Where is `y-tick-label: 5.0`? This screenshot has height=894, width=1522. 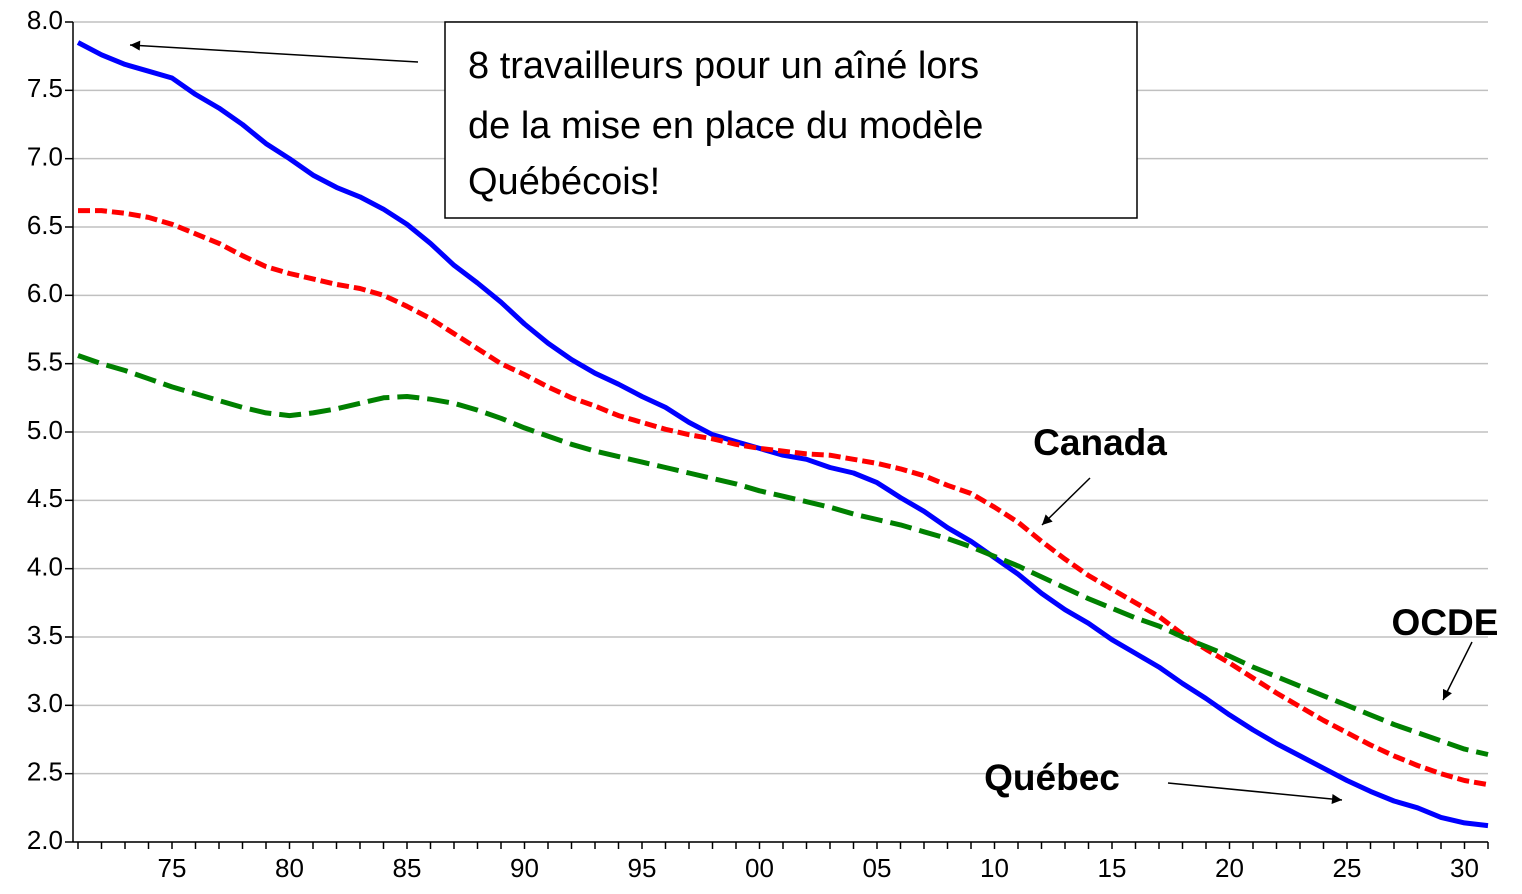 y-tick-label: 5.0 is located at coordinates (45, 430).